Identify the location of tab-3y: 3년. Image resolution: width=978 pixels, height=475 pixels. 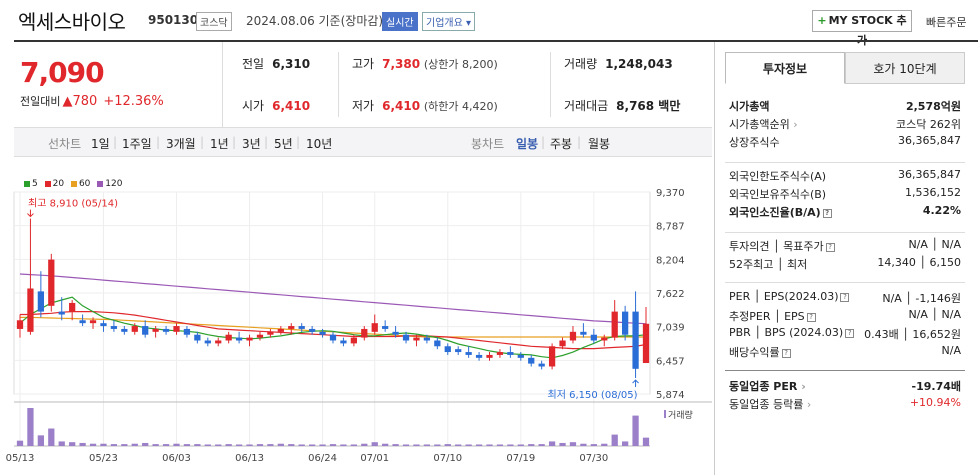
(251, 144).